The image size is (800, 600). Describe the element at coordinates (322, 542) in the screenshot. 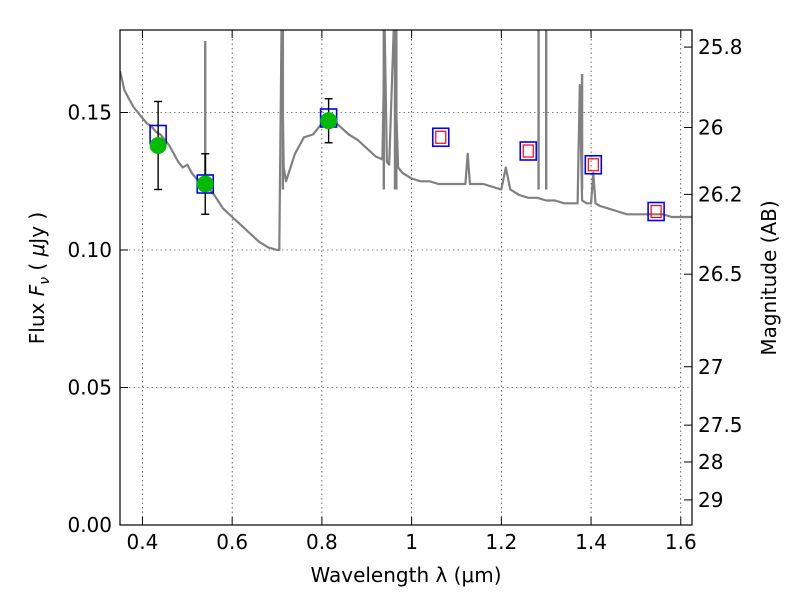

I see `x-tick-label: 0.8` at that location.